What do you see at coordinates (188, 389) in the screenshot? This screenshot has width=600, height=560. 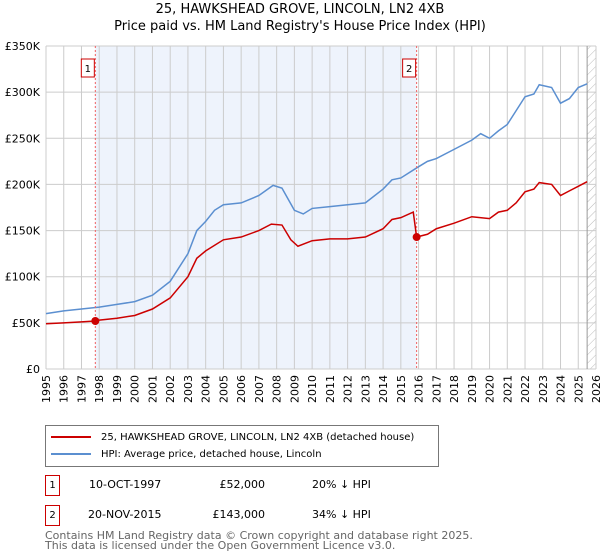 I see `x-tick-label: 2003` at bounding box center [188, 389].